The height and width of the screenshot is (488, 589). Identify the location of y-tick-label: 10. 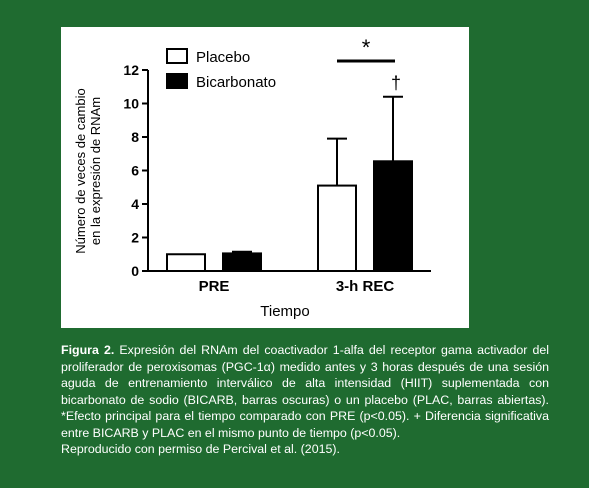
(131, 104).